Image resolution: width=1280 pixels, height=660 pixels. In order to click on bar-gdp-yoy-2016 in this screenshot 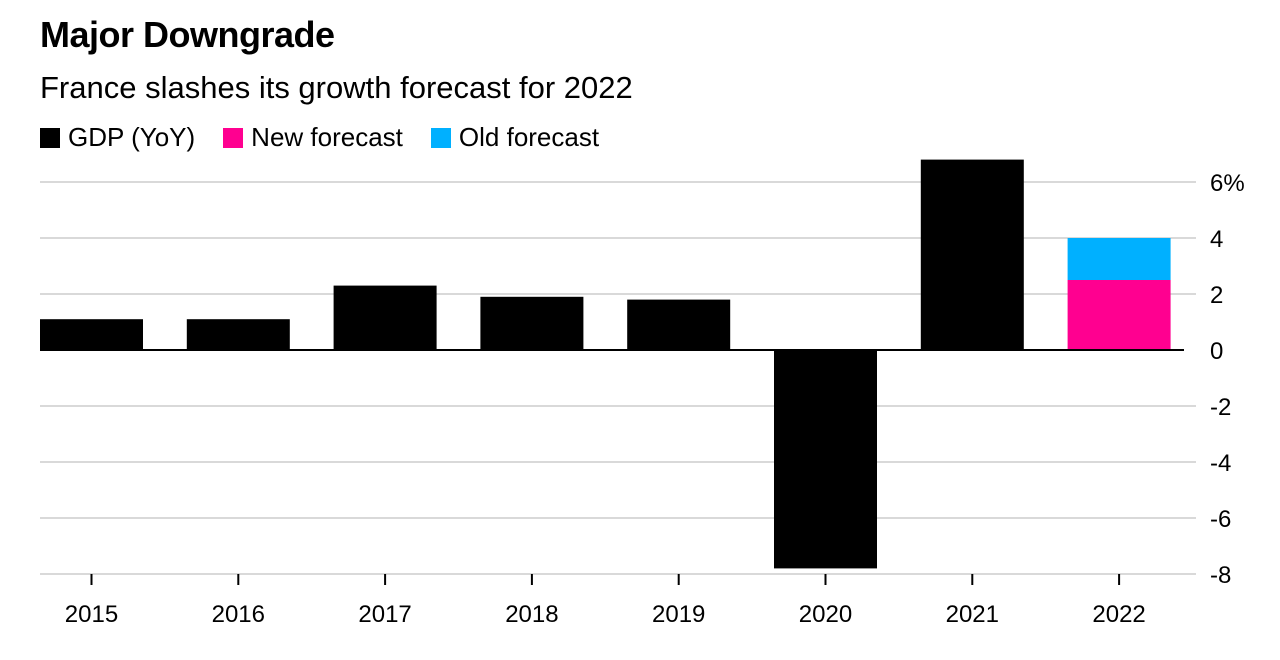, I will do `click(238, 334)`.